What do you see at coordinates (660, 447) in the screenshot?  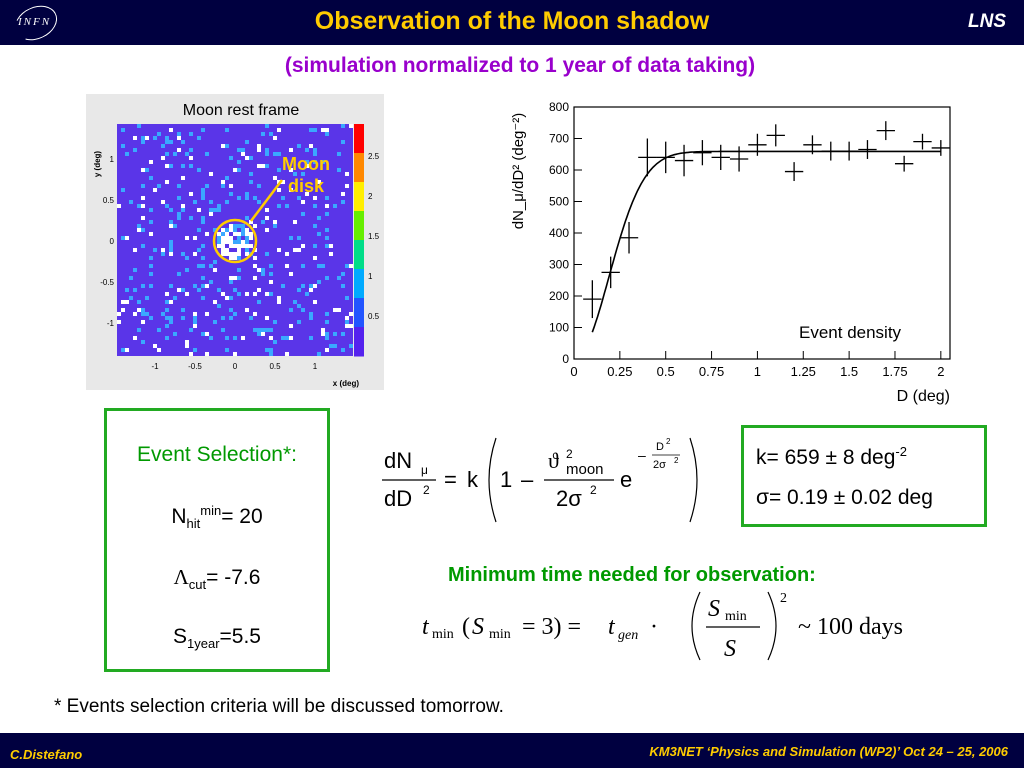 I see `eq-exp-num: D` at bounding box center [660, 447].